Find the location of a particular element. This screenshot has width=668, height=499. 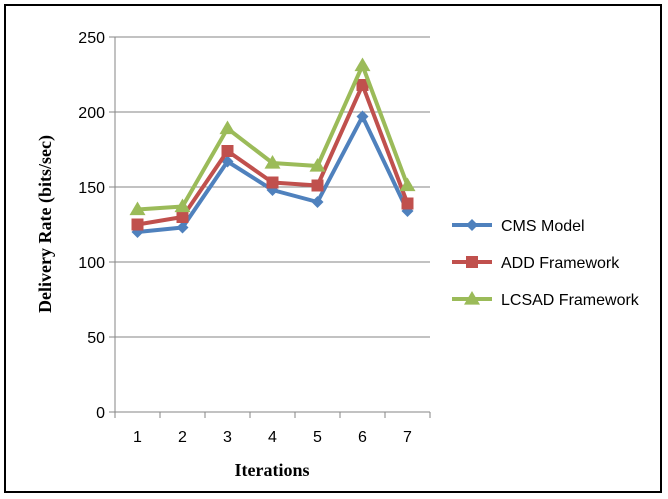

x-tick-label: 6 is located at coordinates (362, 437).